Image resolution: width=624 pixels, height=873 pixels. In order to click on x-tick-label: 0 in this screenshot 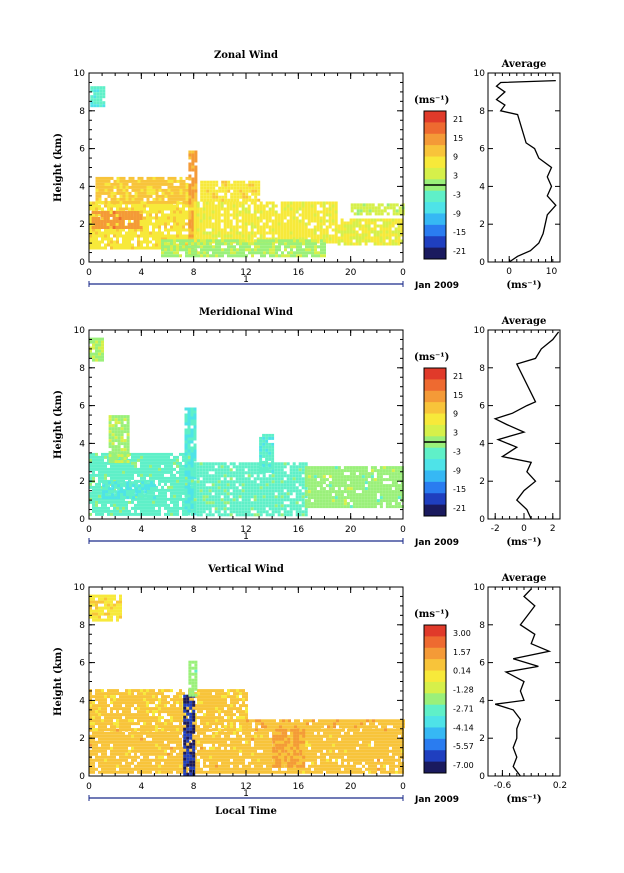, I will do `click(403, 273)`.